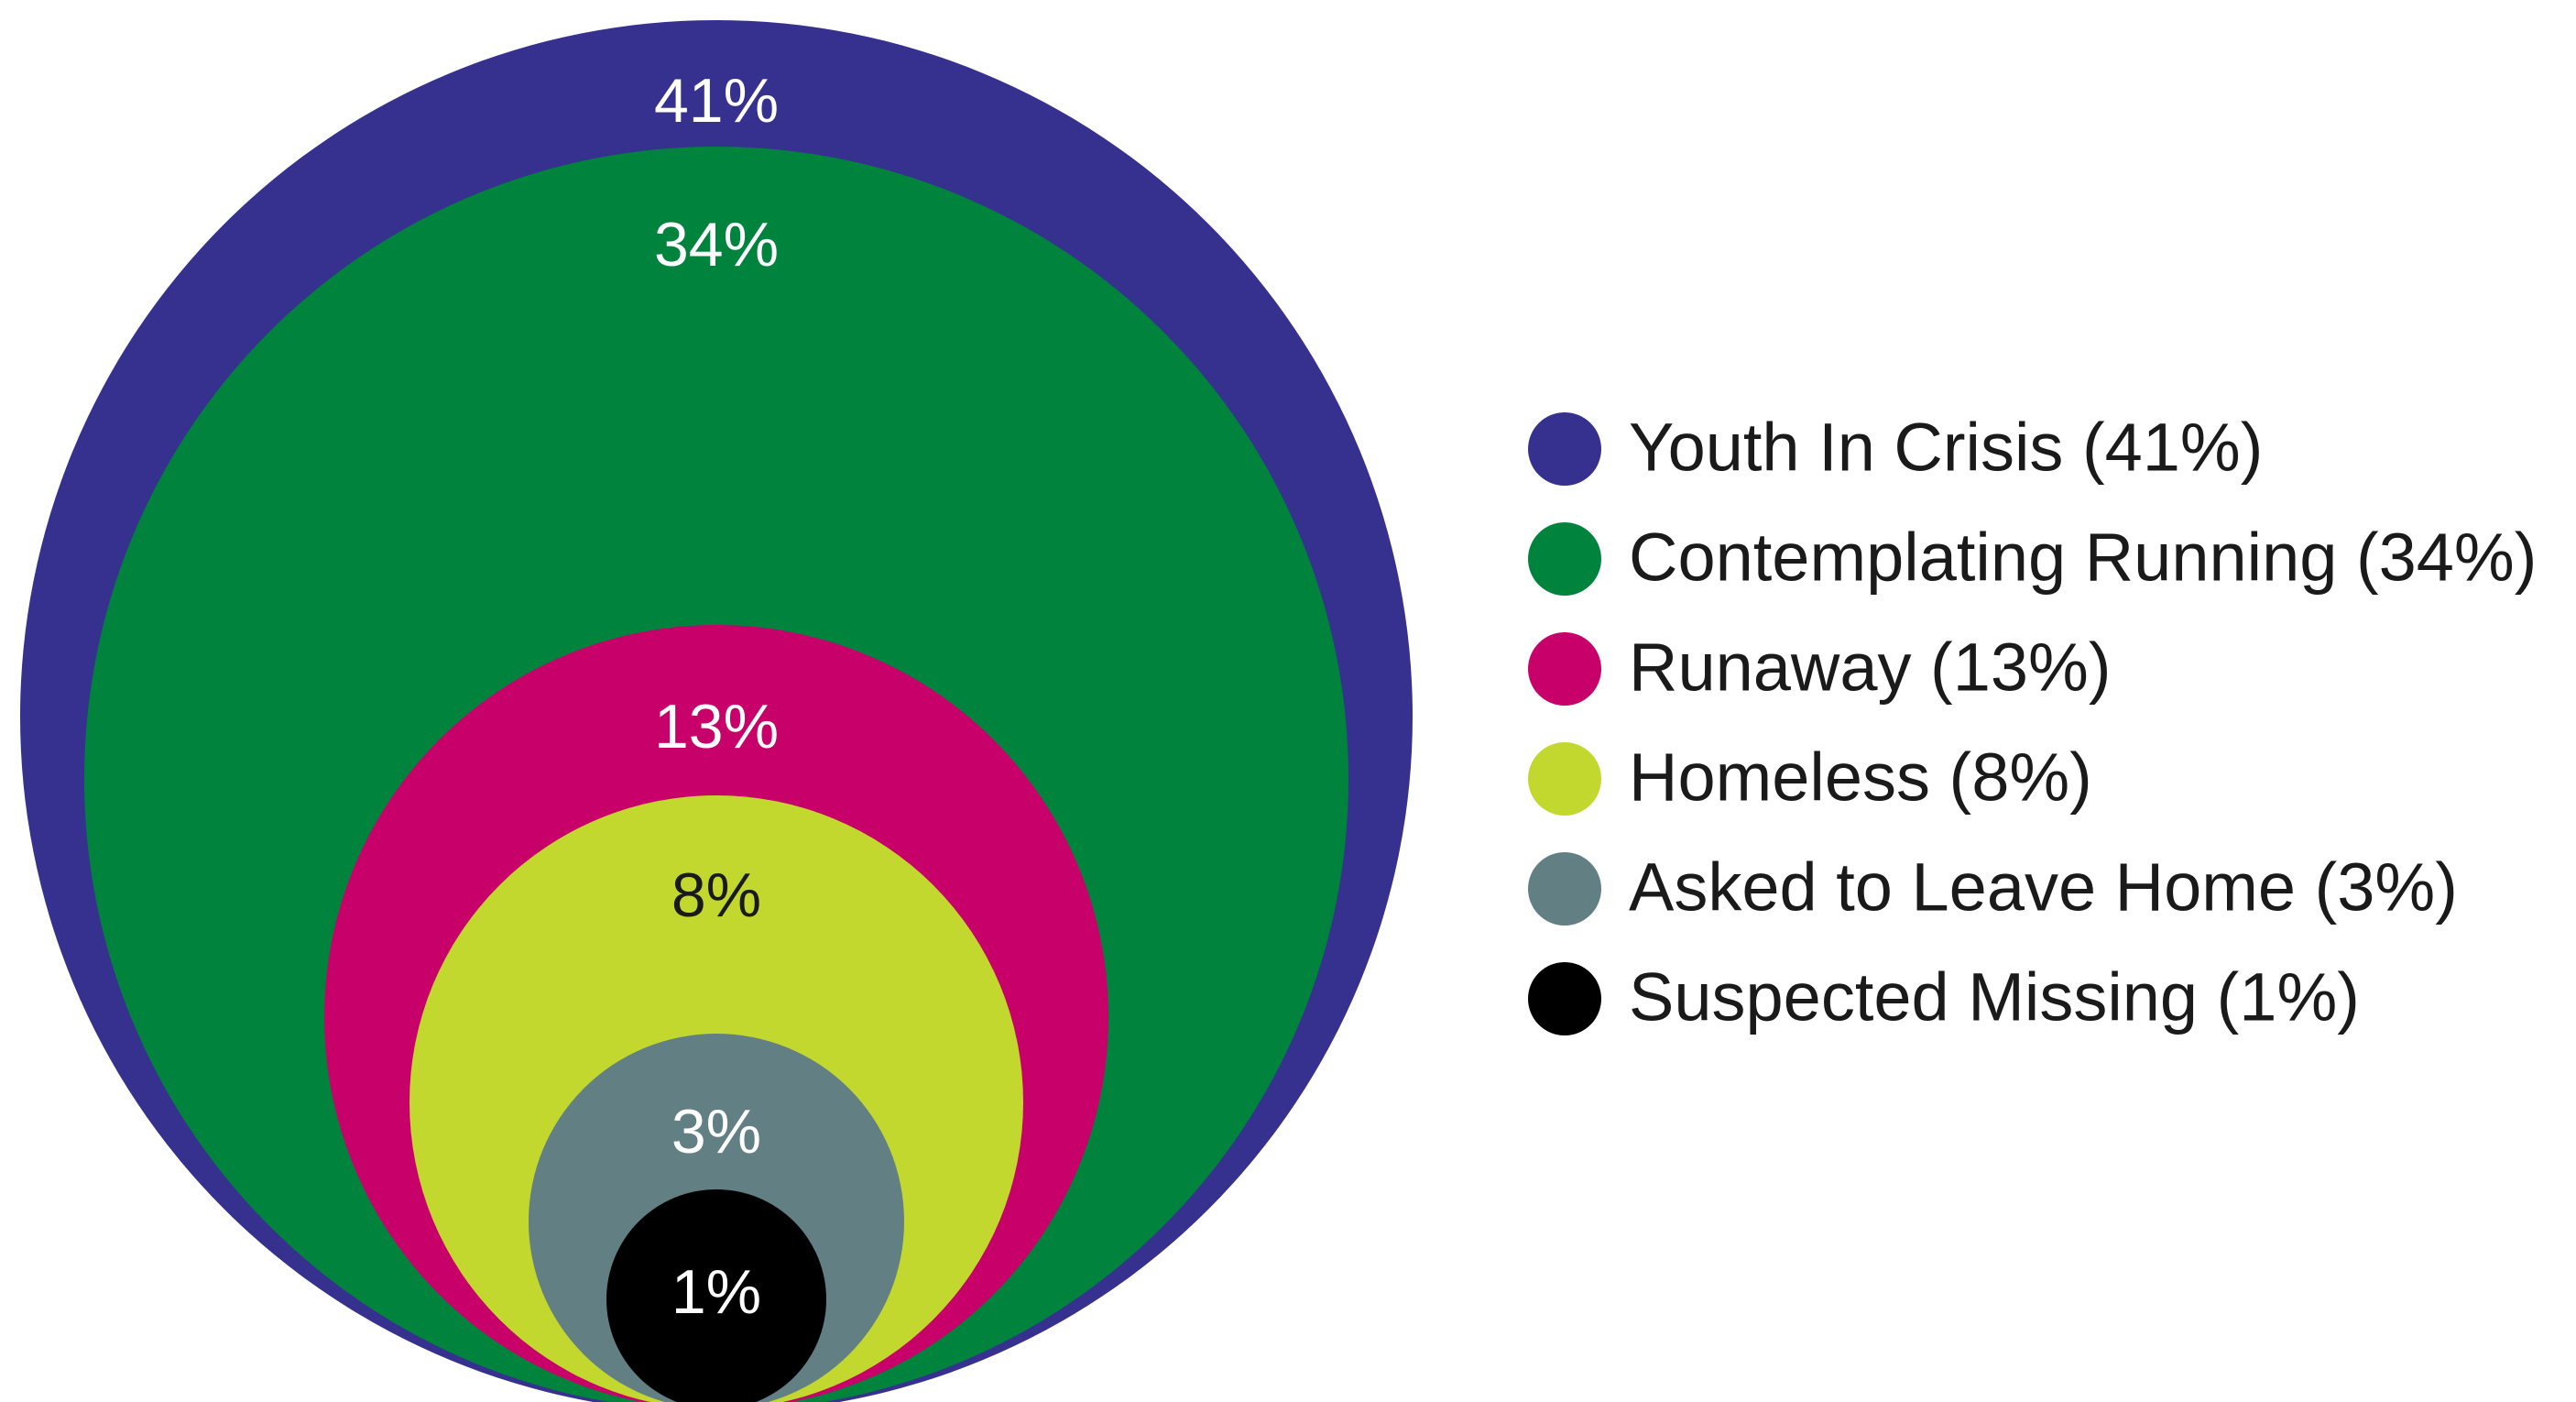 This screenshot has height=1402, width=2576. Describe the element at coordinates (716, 895) in the screenshot. I see `data-label-homeless: 8%` at that location.